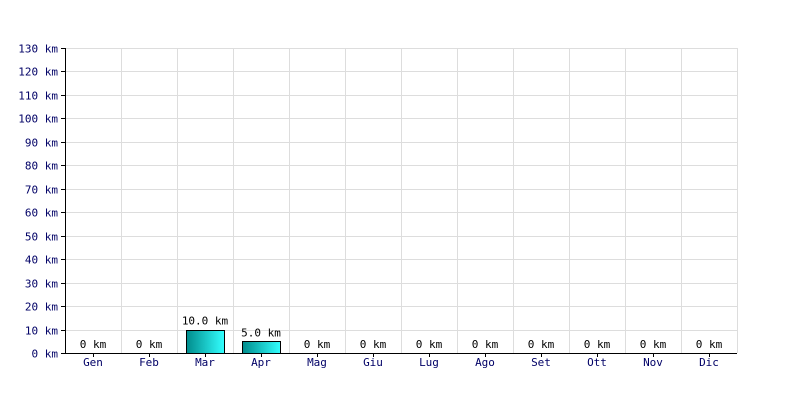  I want to click on x-tick-label: Ott, so click(597, 362).